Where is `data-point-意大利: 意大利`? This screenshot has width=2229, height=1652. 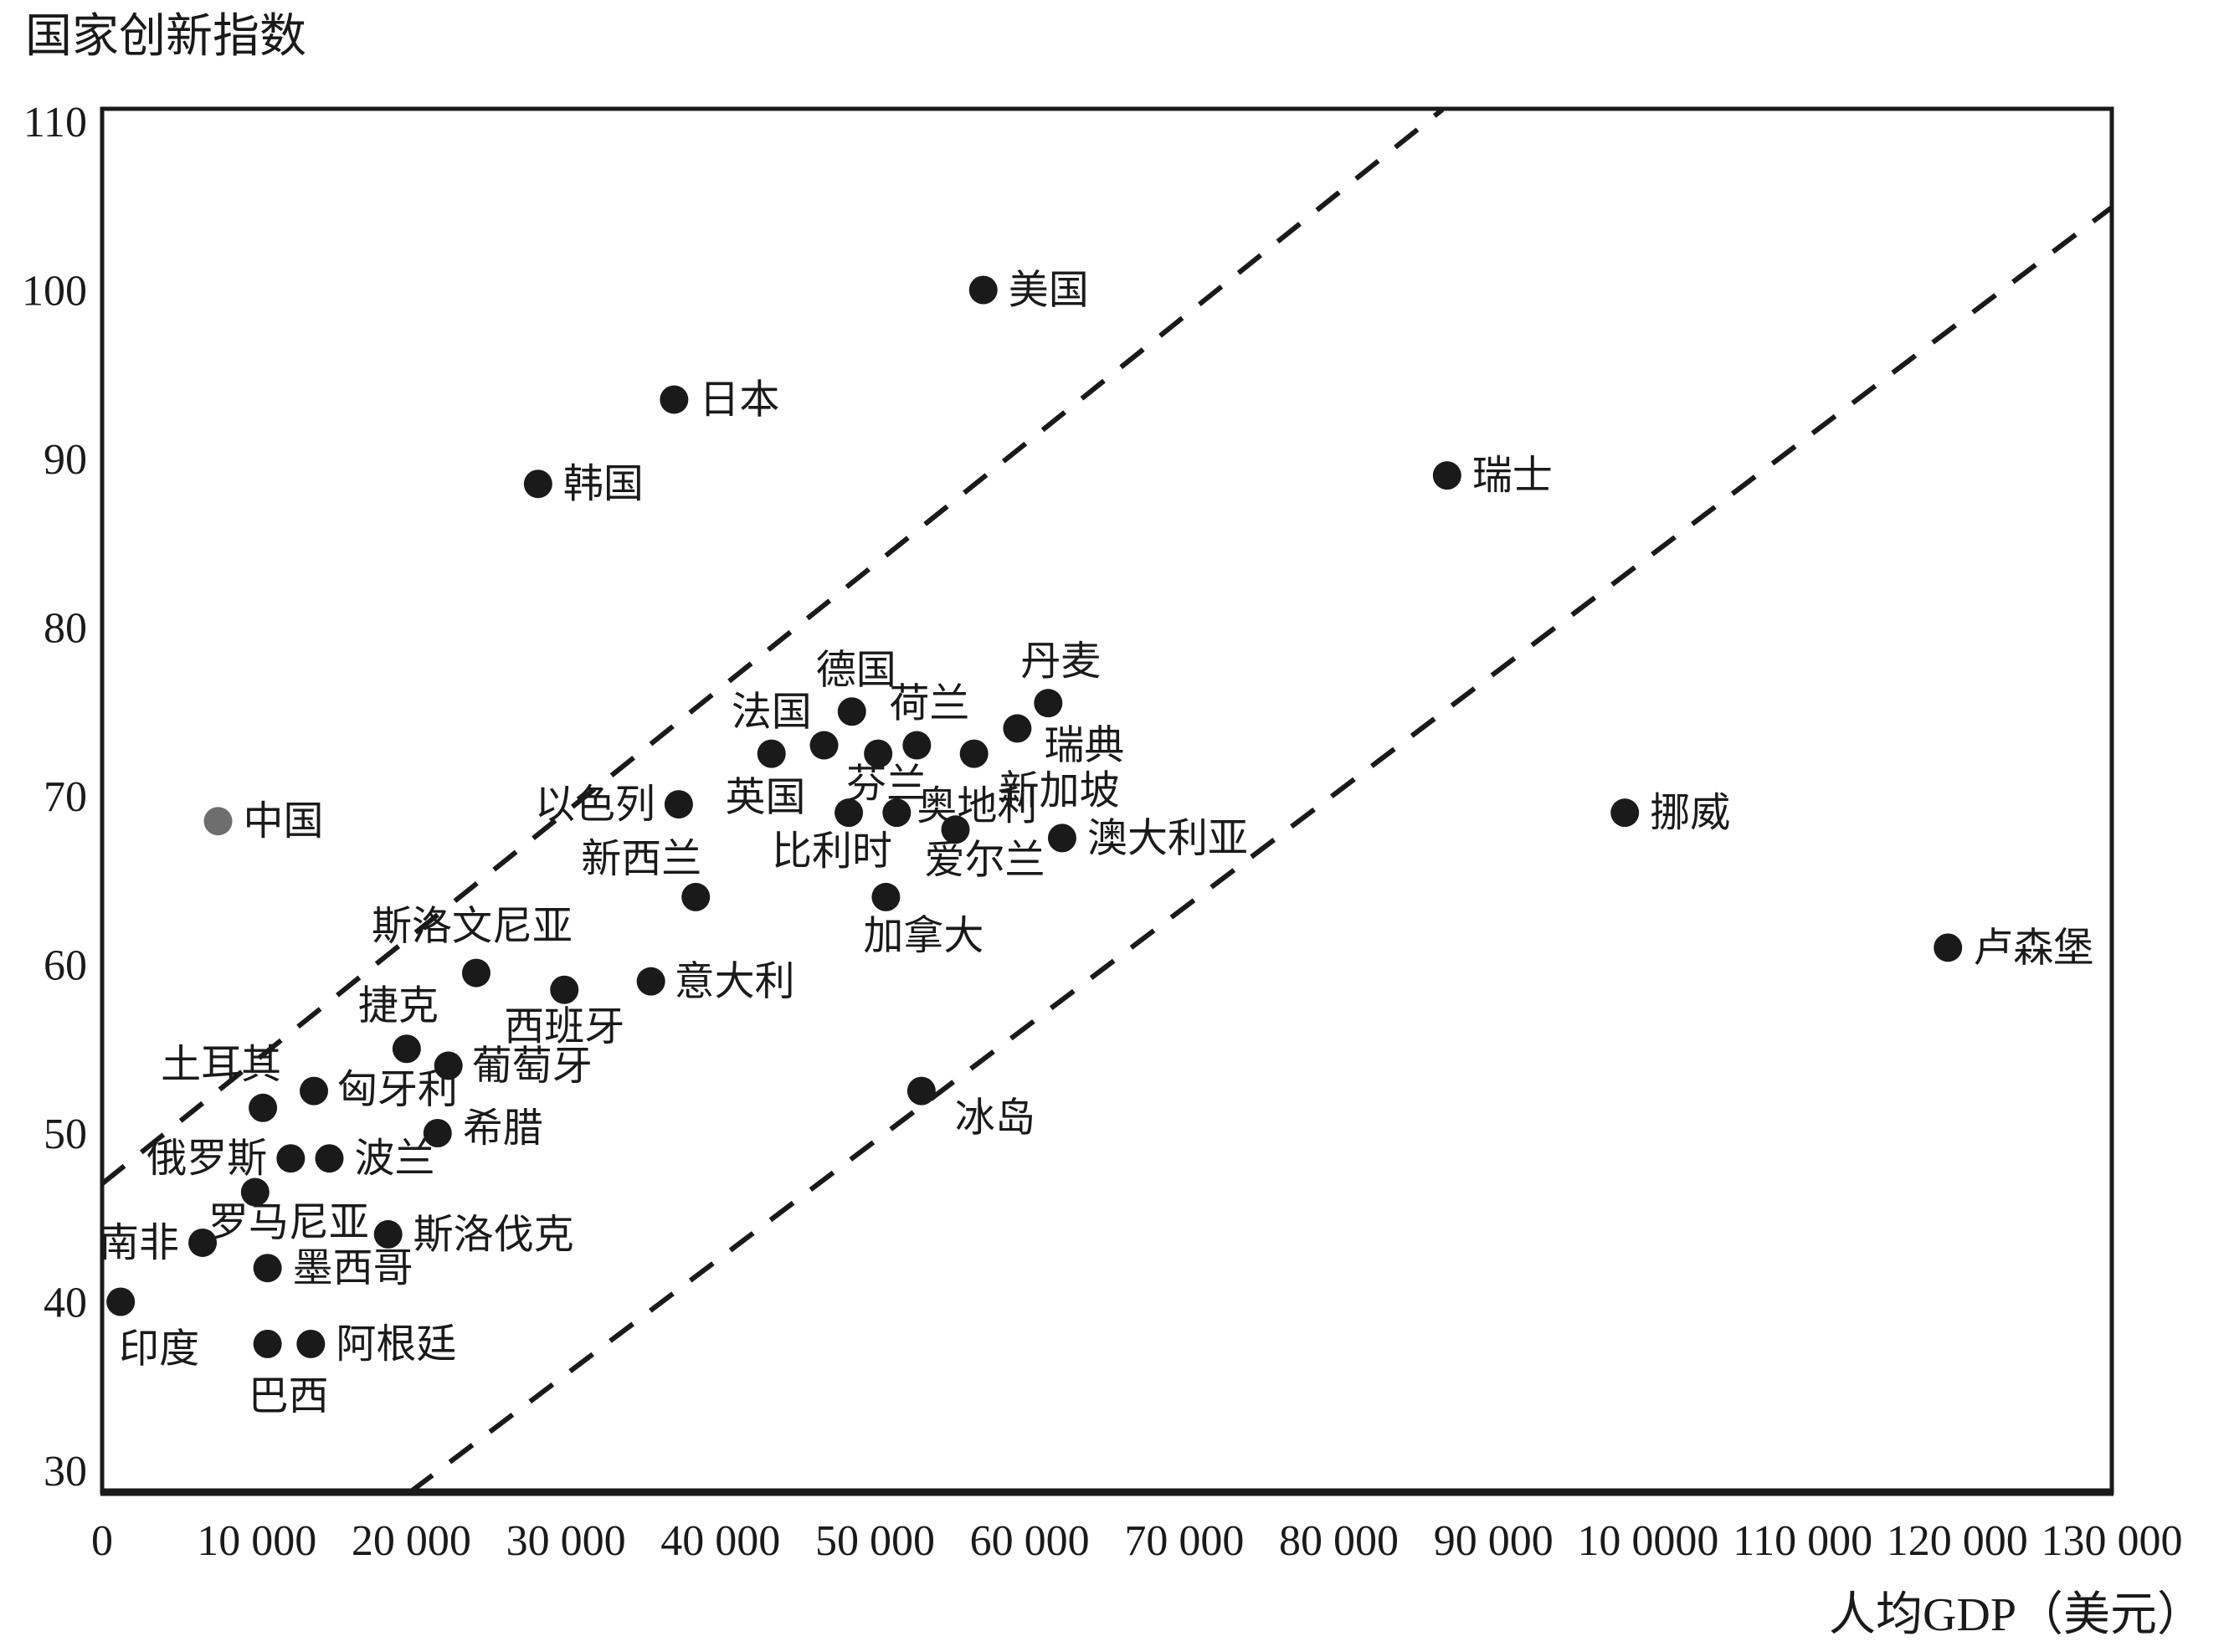
data-point-意大利: 意大利 is located at coordinates (715, 982).